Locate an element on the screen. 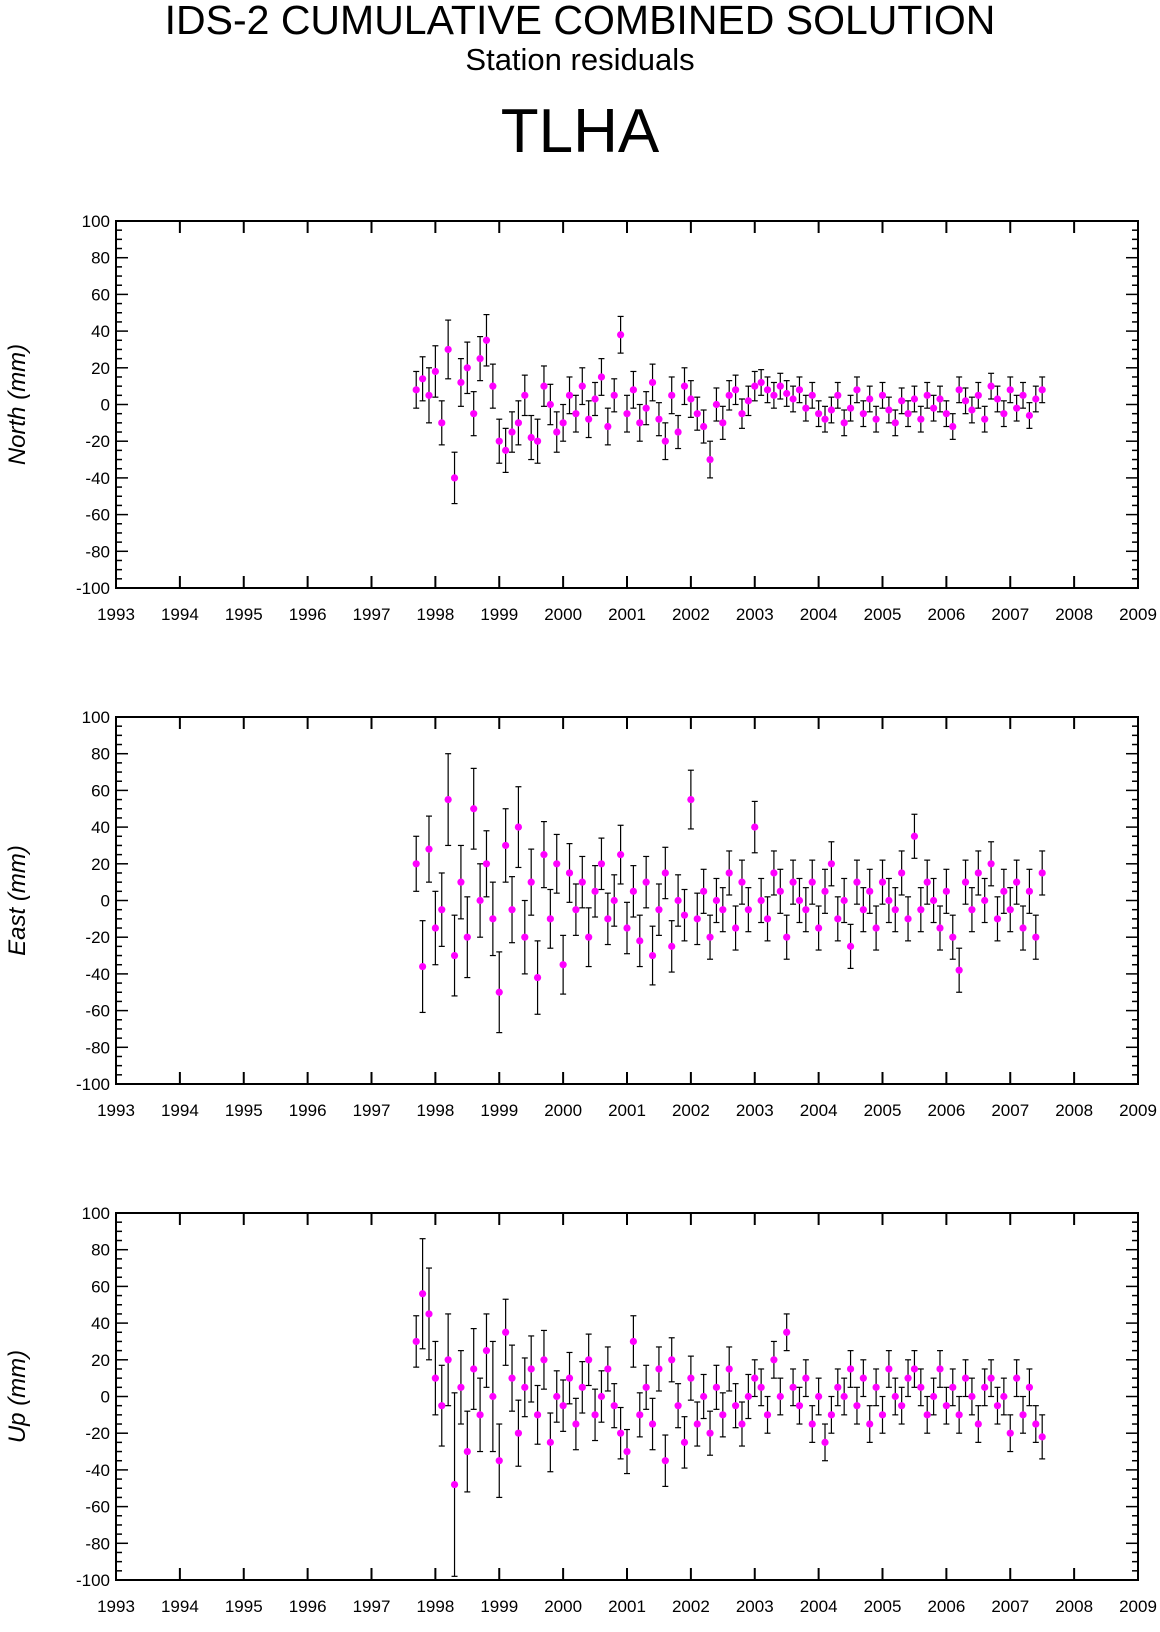 The height and width of the screenshot is (1632, 1160). north-x-tick-label: 1994 is located at coordinates (180, 614).